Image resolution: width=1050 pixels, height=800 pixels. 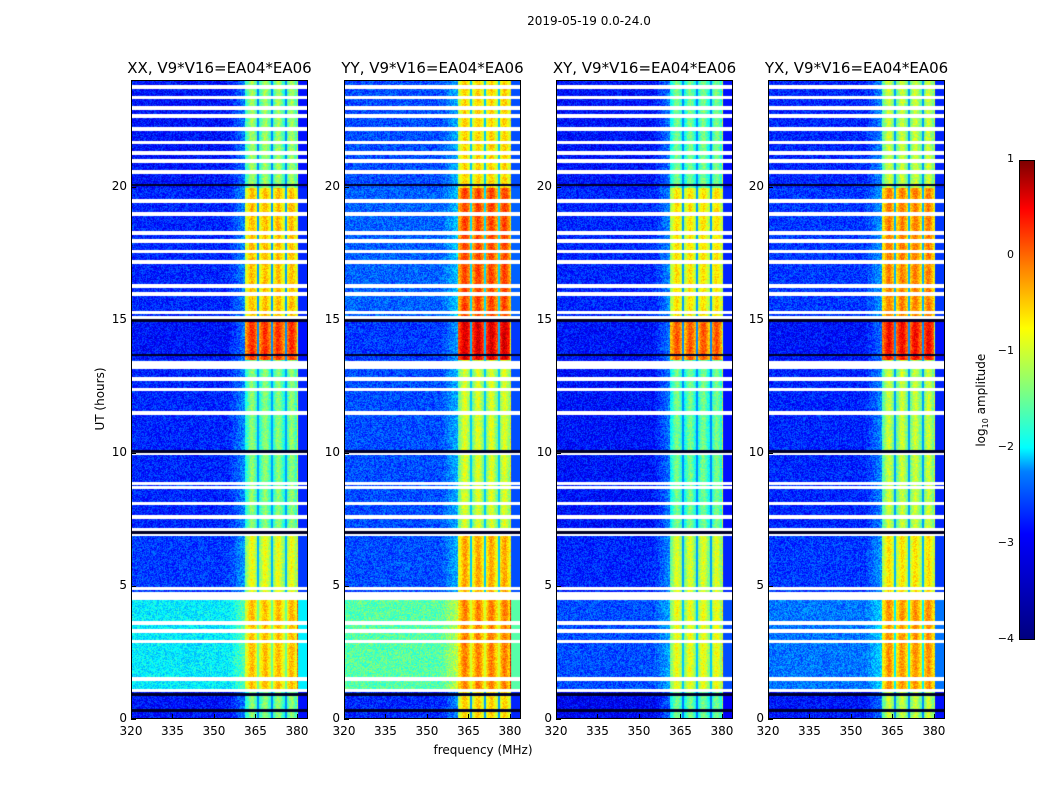 I want to click on colorbar-tick-label: 1, so click(x=1010, y=158).